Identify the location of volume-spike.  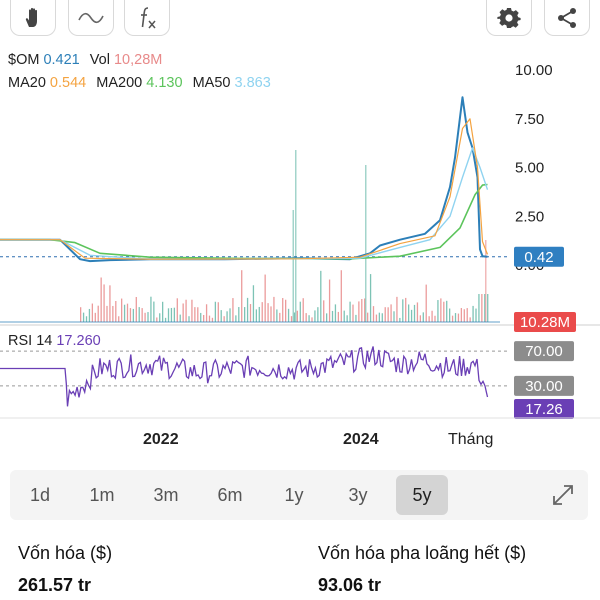
(486, 281).